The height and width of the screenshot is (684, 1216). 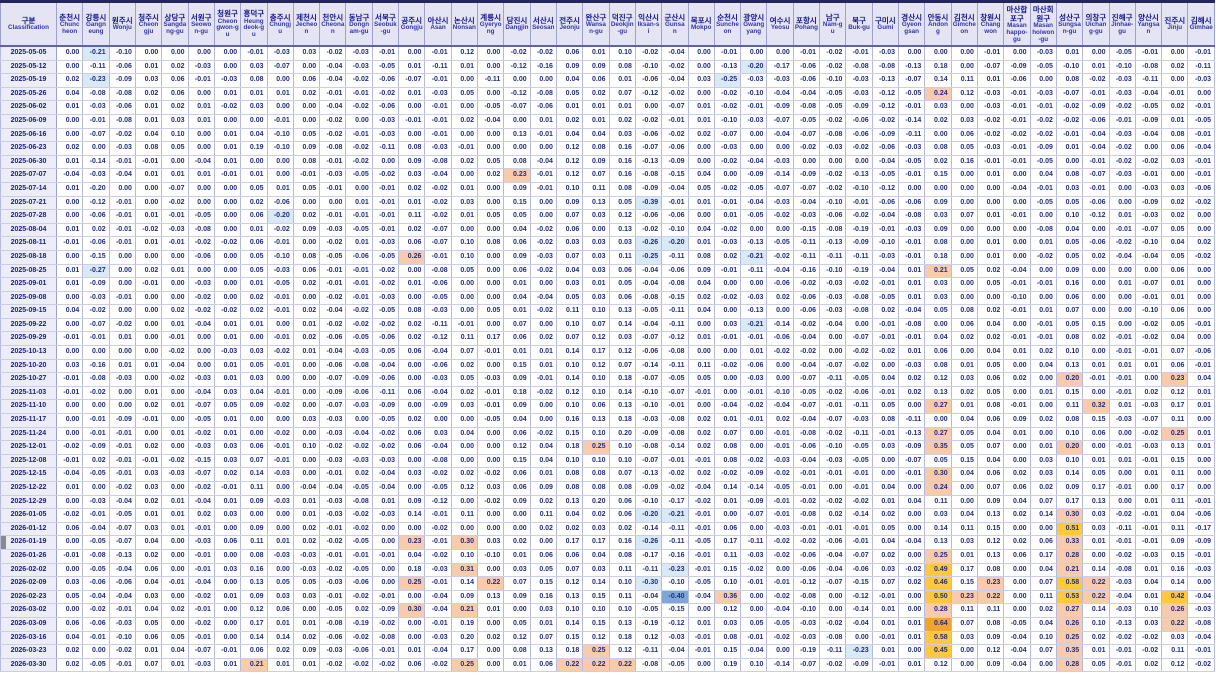 What do you see at coordinates (464, 597) in the screenshot?
I see `value-cell: 0.09` at bounding box center [464, 597].